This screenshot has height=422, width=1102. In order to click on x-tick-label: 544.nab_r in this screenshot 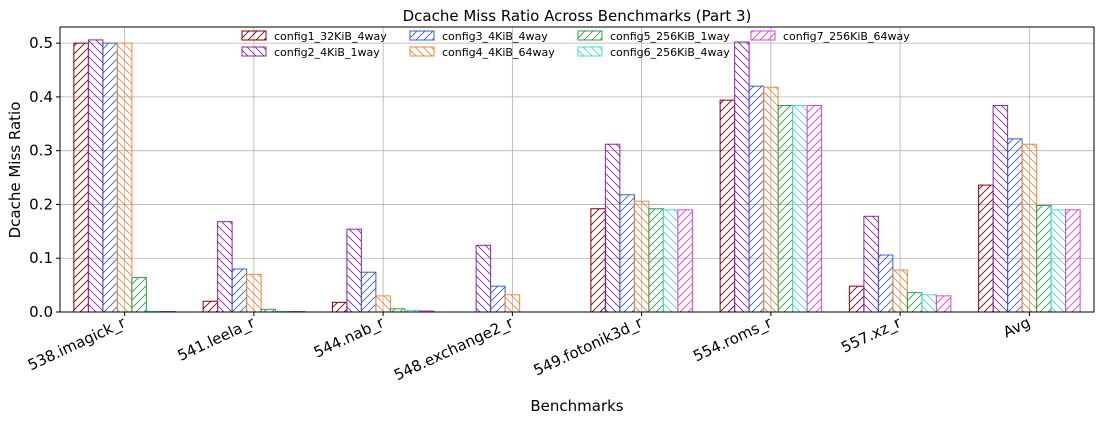, I will do `click(349, 337)`.